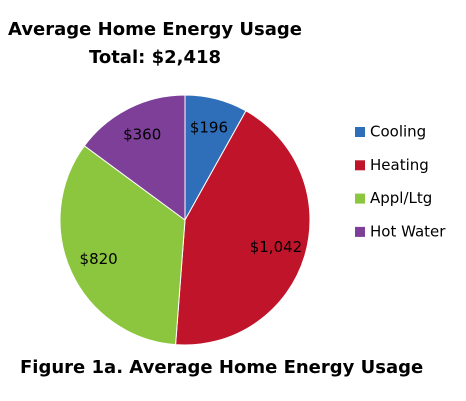  Describe the element at coordinates (99, 259) in the screenshot. I see `data-label: $820` at that location.